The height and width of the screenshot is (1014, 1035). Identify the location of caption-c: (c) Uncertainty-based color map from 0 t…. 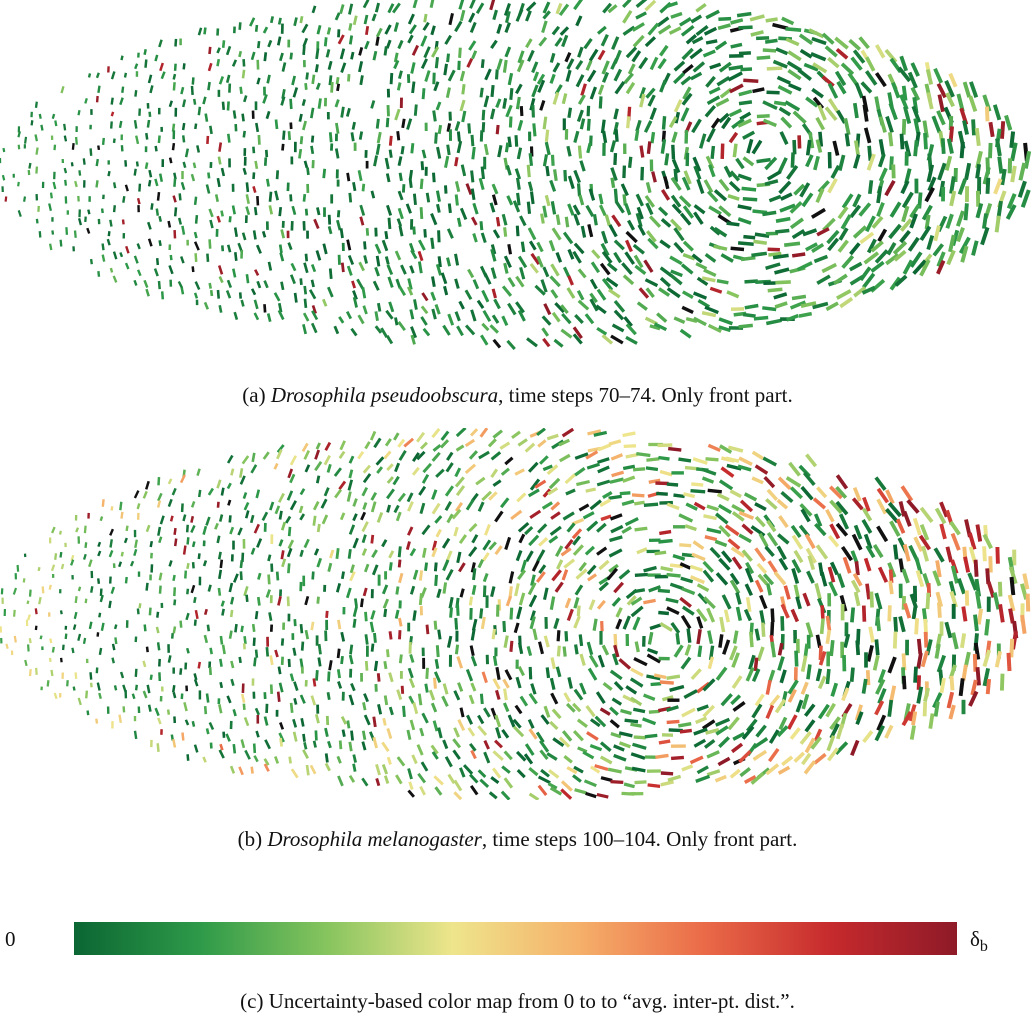
(517, 1001).